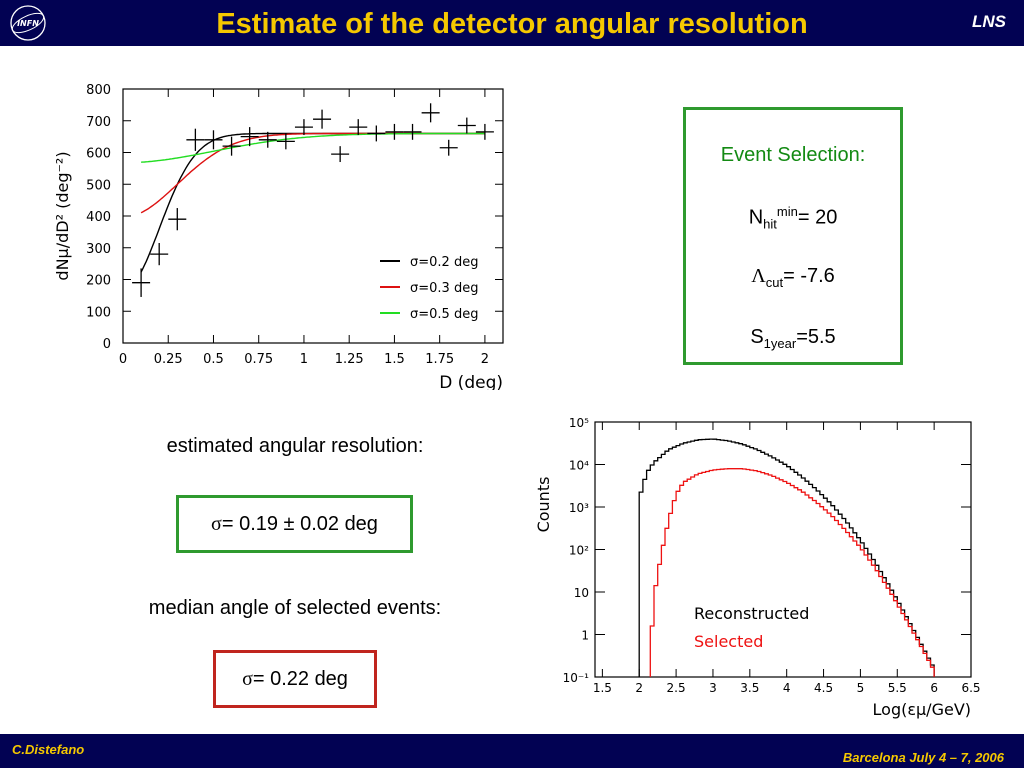  Describe the element at coordinates (728, 641) in the screenshot. I see `legend-label: Selected` at that location.